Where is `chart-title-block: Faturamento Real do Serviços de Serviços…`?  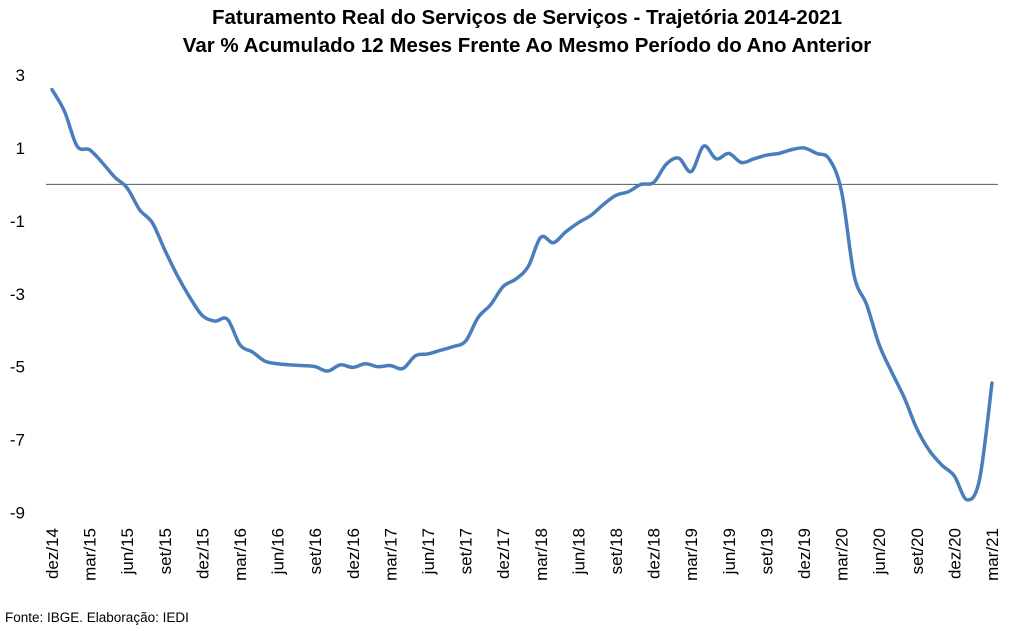
chart-title-block: Faturamento Real do Serviços de Serviços… is located at coordinates (527, 32).